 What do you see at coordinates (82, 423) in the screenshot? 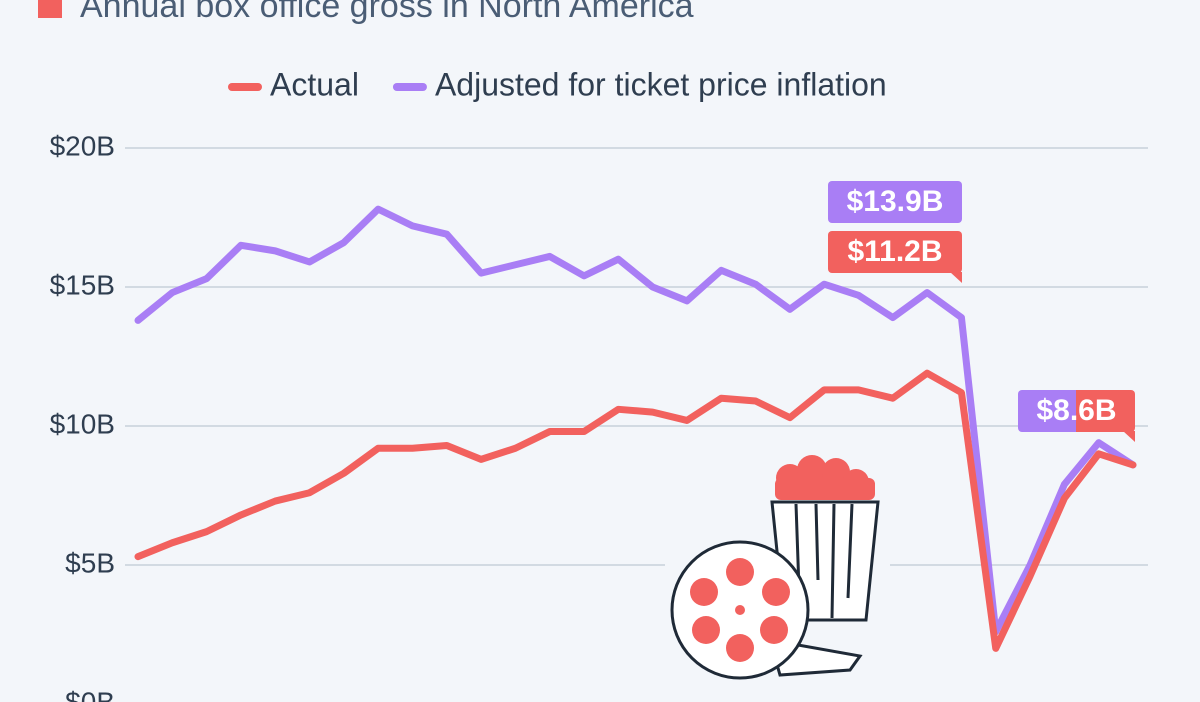
I see `y-tick-label: $10B` at bounding box center [82, 423].